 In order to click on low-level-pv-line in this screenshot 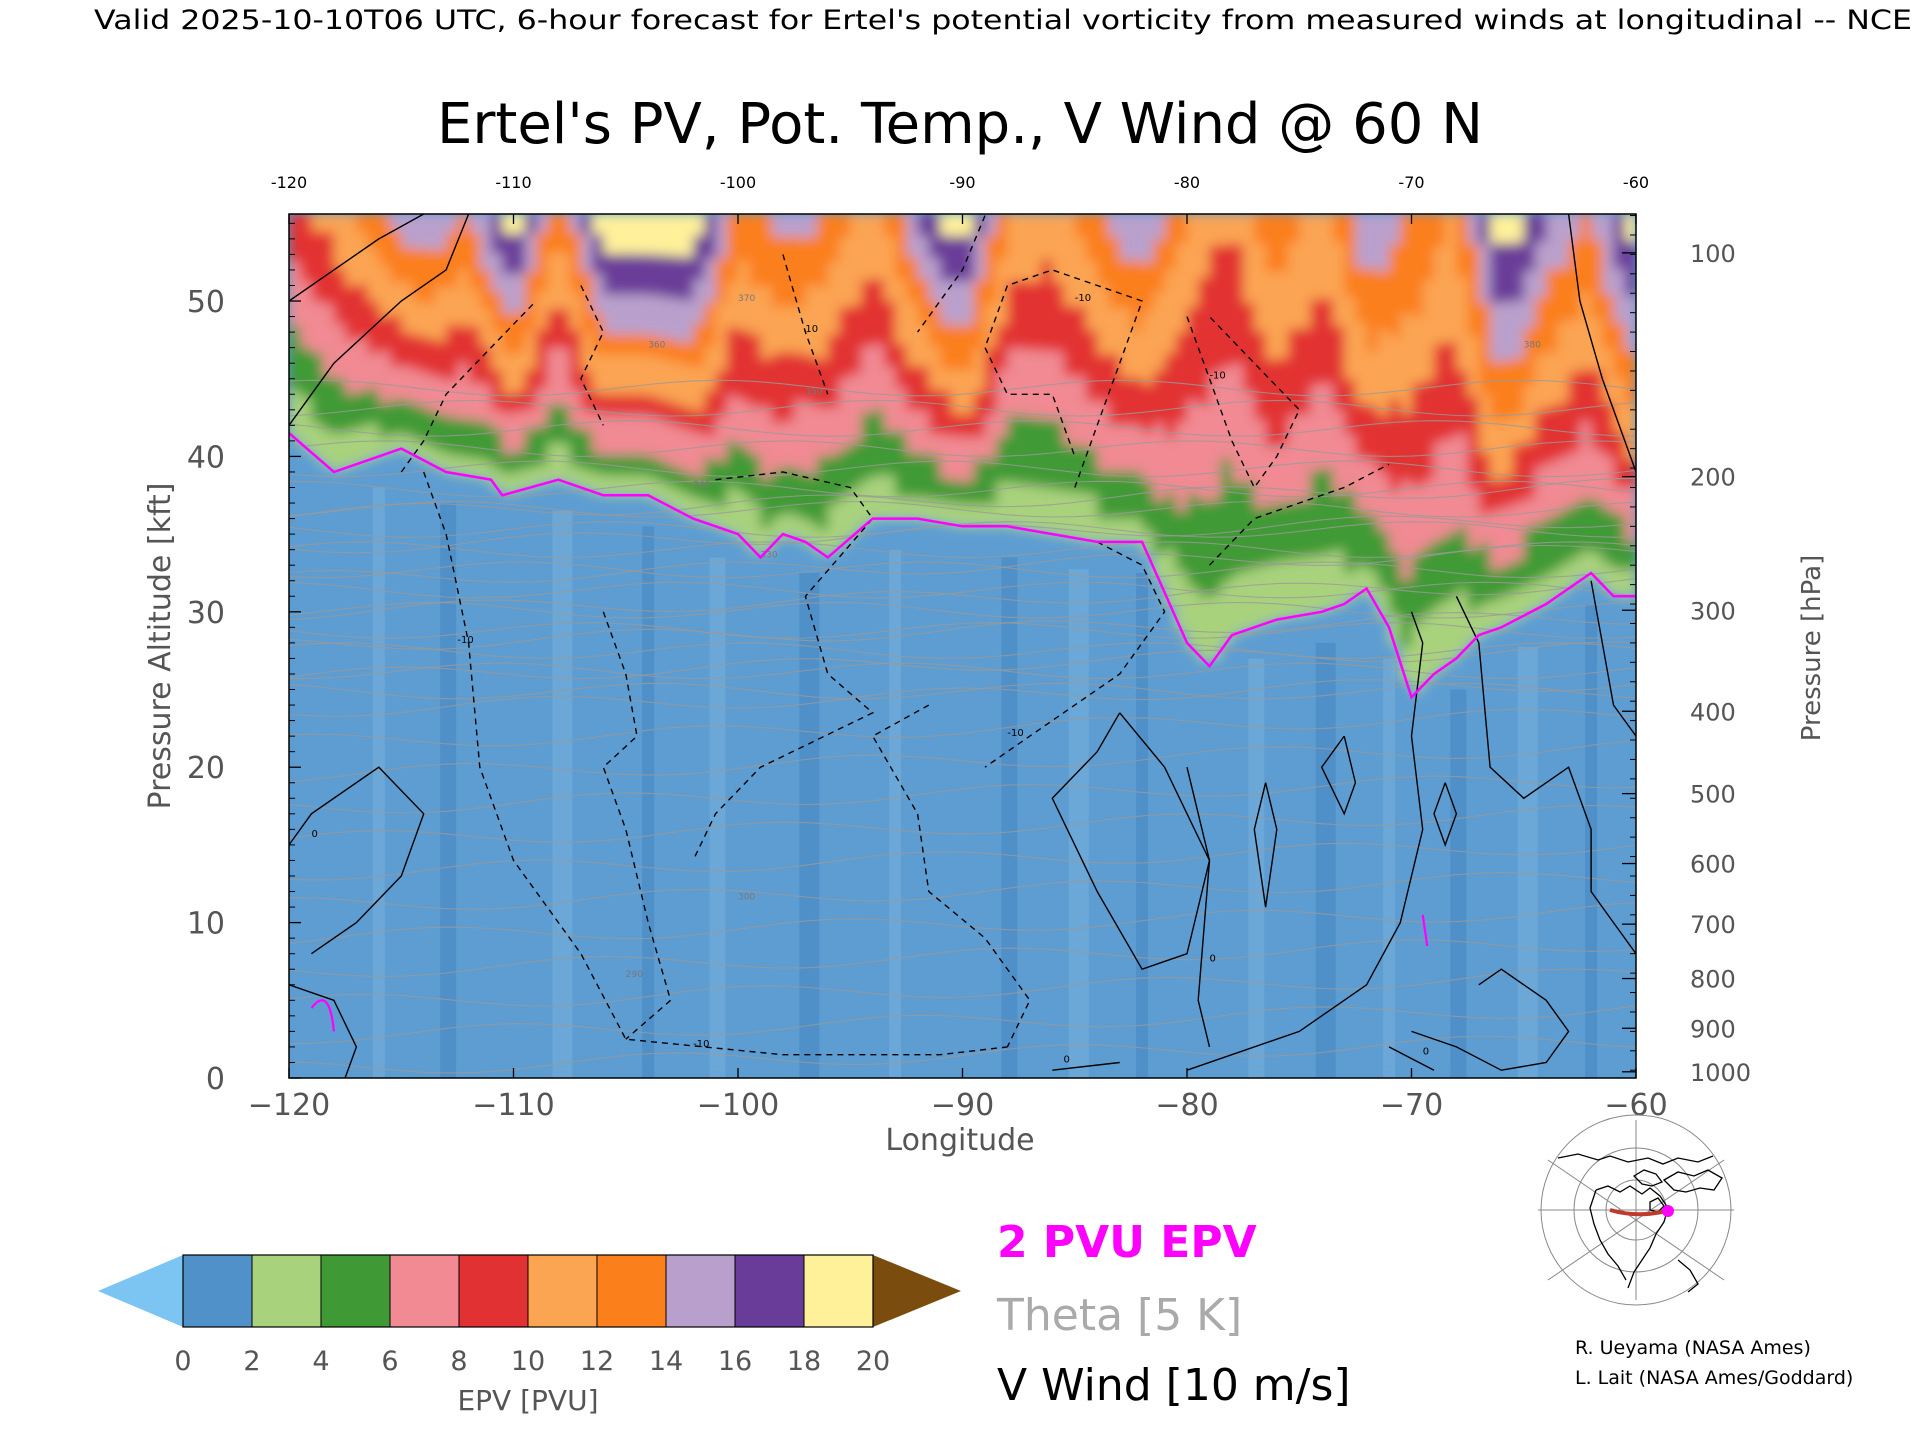, I will do `click(322, 1015)`.